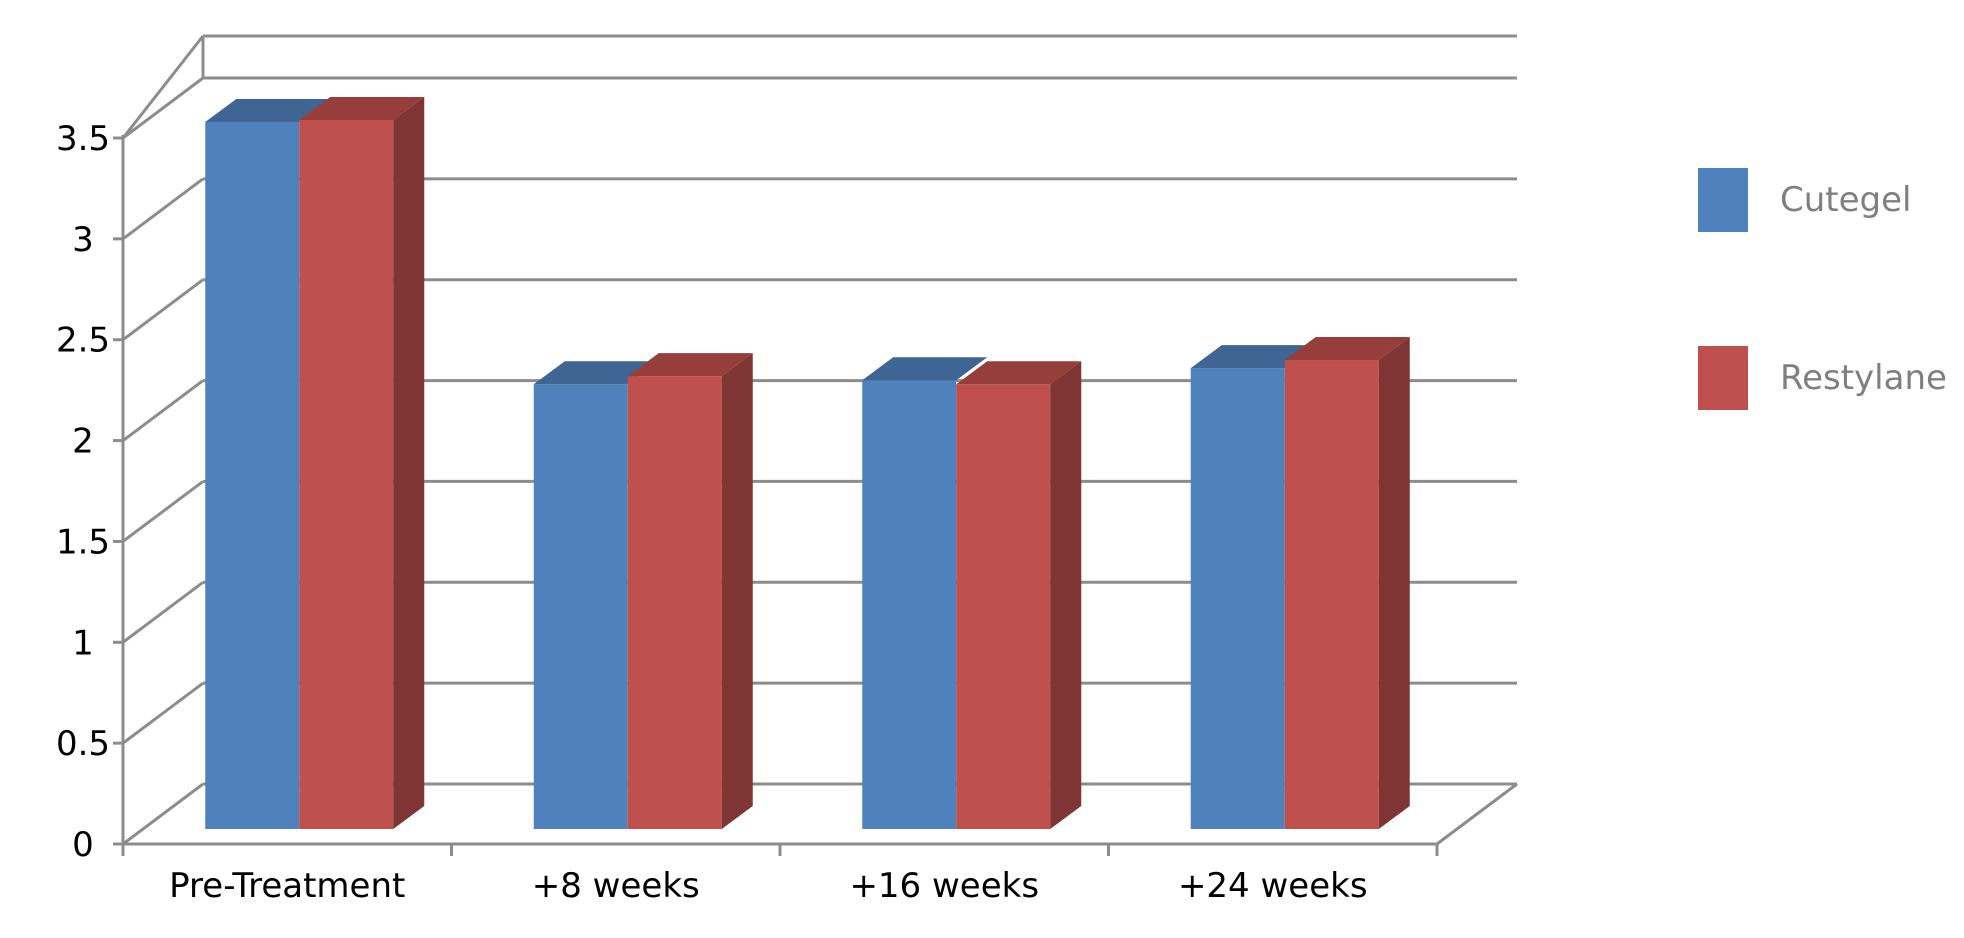 The height and width of the screenshot is (938, 1964). What do you see at coordinates (83, 744) in the screenshot?
I see `y-tick-label: 0.5` at bounding box center [83, 744].